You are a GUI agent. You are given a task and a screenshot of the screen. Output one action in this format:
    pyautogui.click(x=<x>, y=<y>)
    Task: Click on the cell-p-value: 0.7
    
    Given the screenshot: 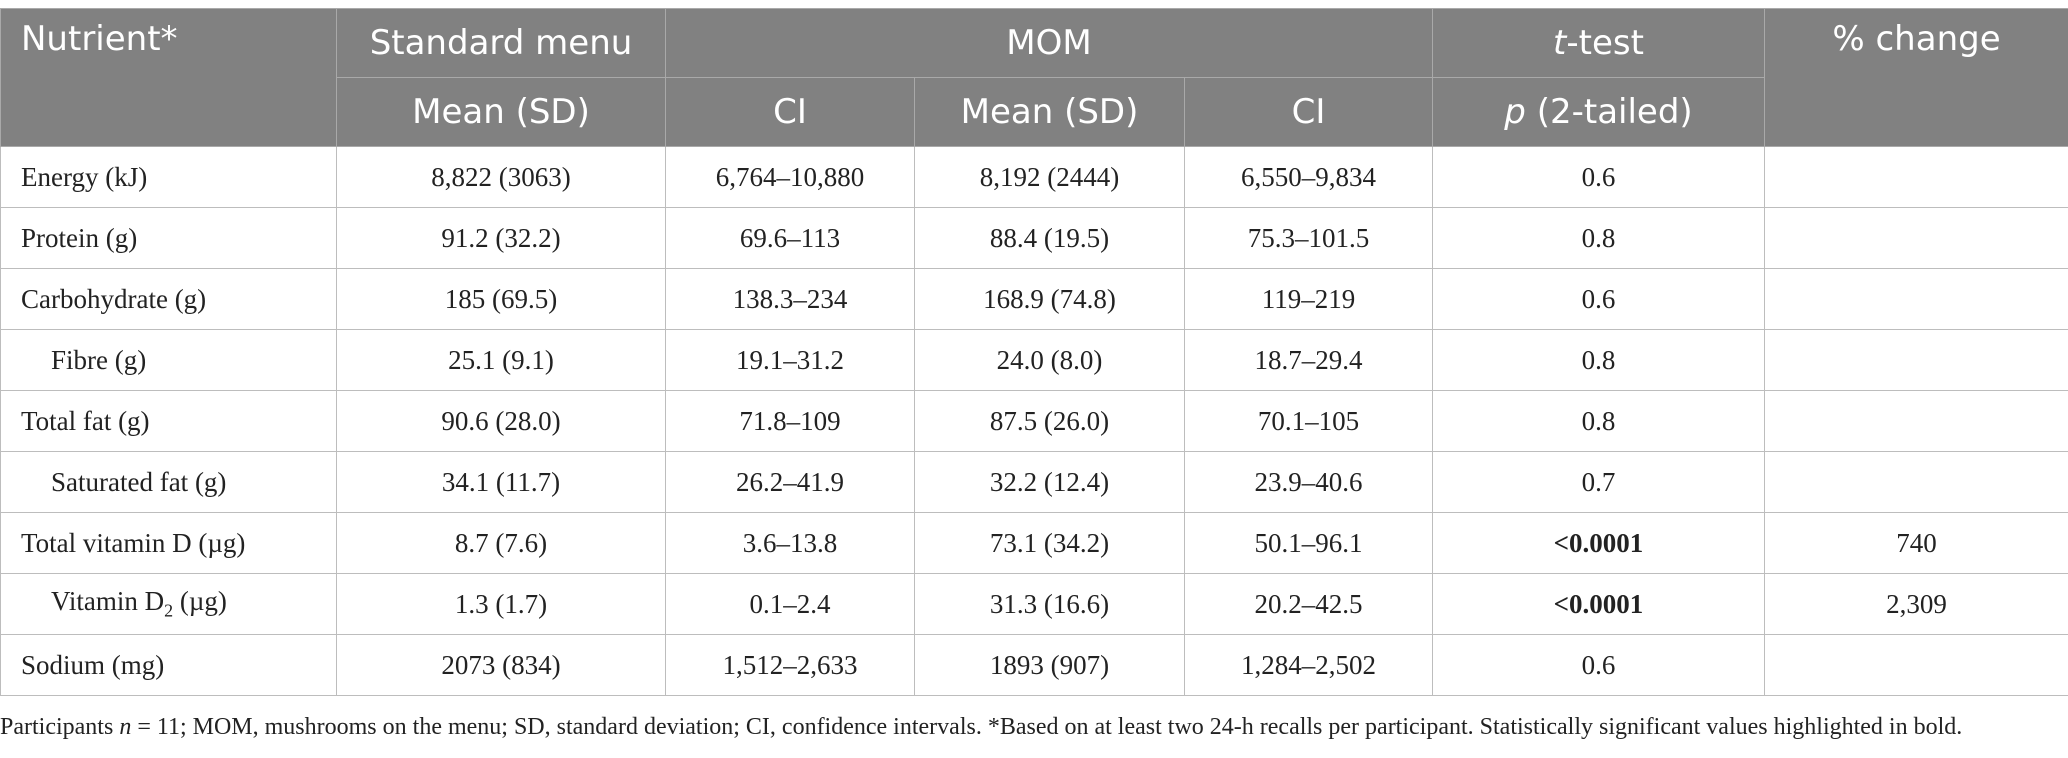 What is the action you would take?
    pyautogui.click(x=1598, y=482)
    